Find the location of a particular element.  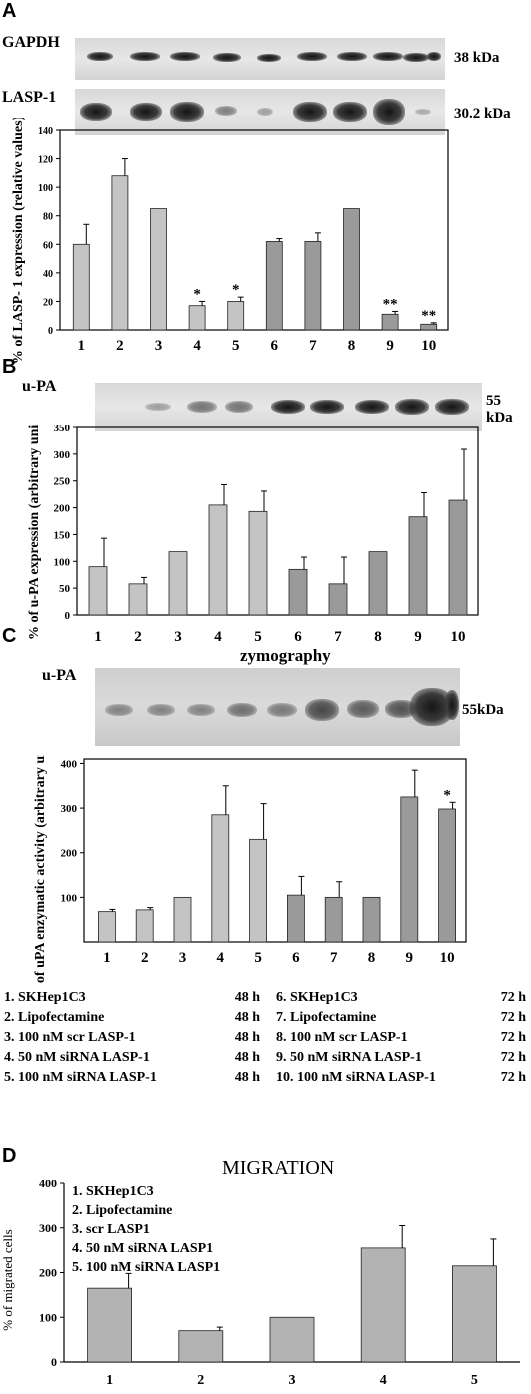

y-tick-label: 120 is located at coordinates (45, 160).